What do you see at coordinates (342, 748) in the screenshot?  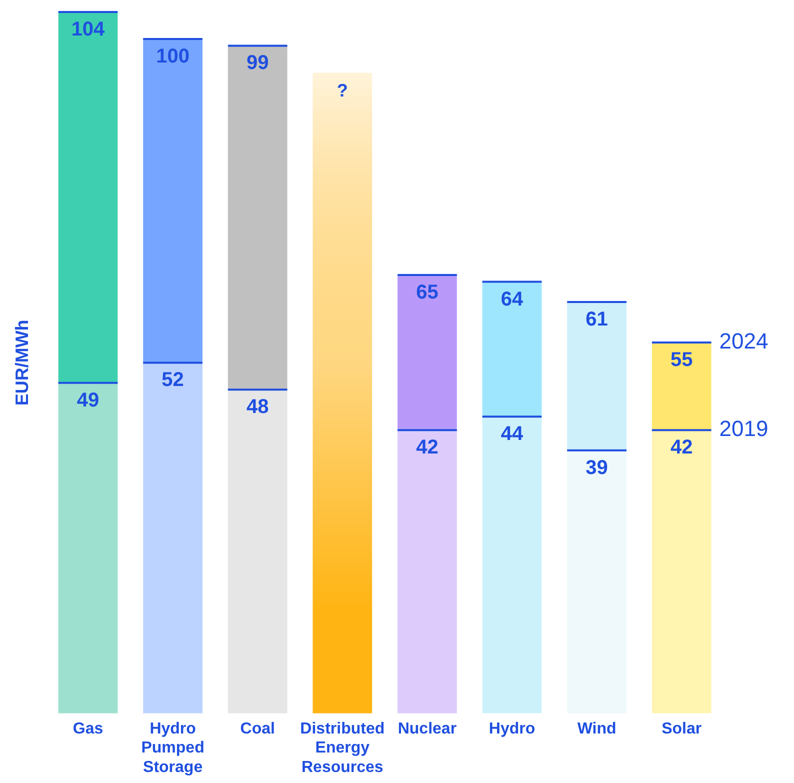 I see `x-tick-label: Distributed Energy Resources` at bounding box center [342, 748].